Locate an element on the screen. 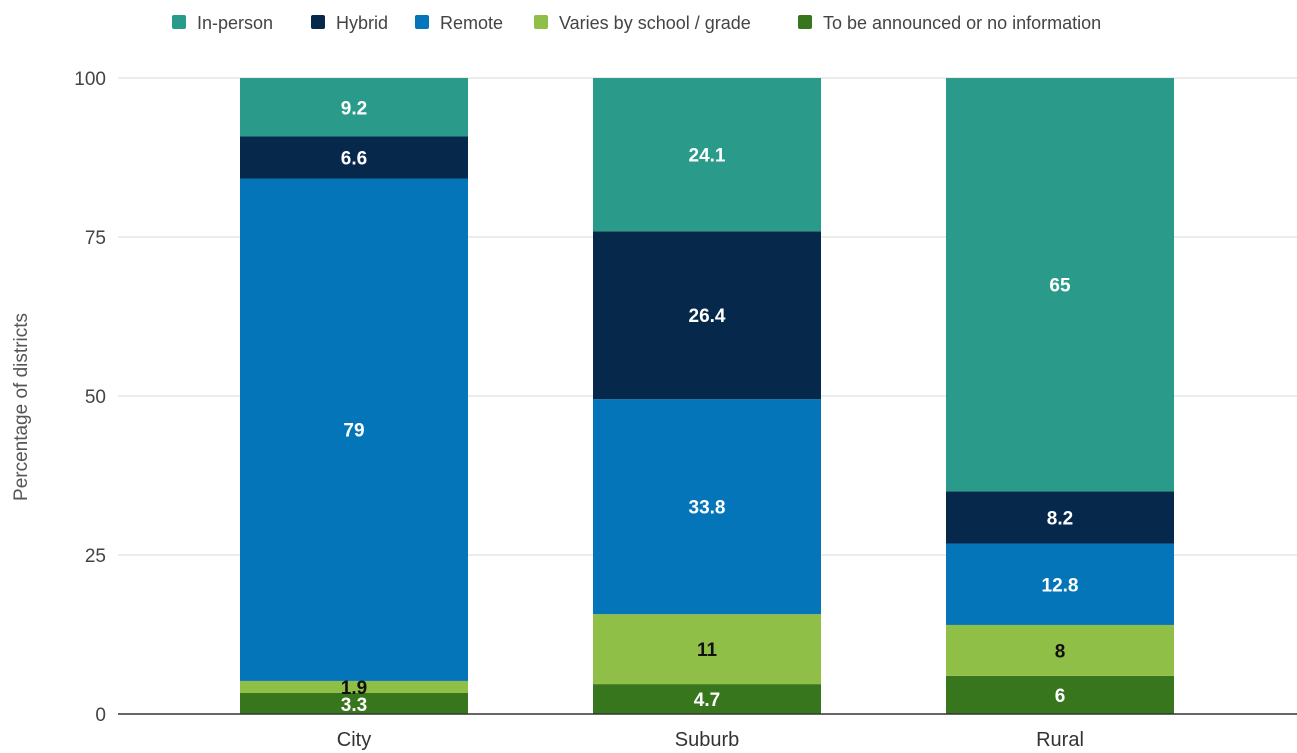 The image size is (1297, 753). bar-suburb-hybrid is located at coordinates (707, 315).